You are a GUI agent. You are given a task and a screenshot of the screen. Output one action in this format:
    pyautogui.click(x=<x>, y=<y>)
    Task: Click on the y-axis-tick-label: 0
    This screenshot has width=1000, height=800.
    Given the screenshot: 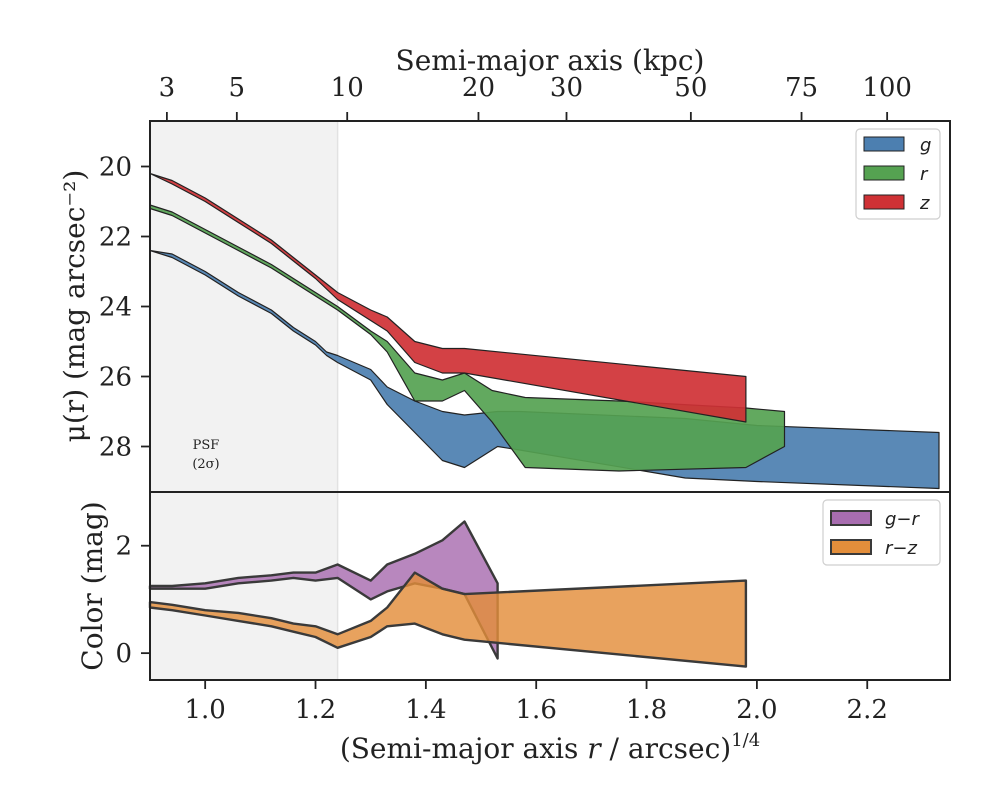 What is the action you would take?
    pyautogui.click(x=123, y=654)
    